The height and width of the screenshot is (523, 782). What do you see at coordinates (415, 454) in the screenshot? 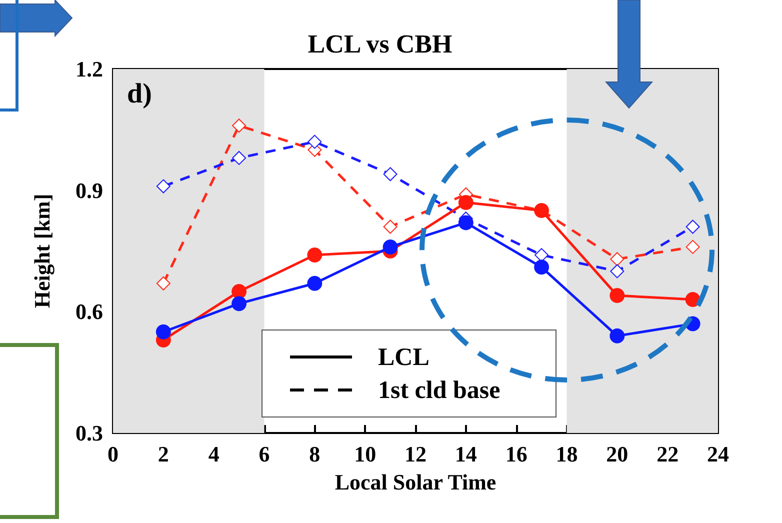
I see `x-tick-label: 12` at bounding box center [415, 454].